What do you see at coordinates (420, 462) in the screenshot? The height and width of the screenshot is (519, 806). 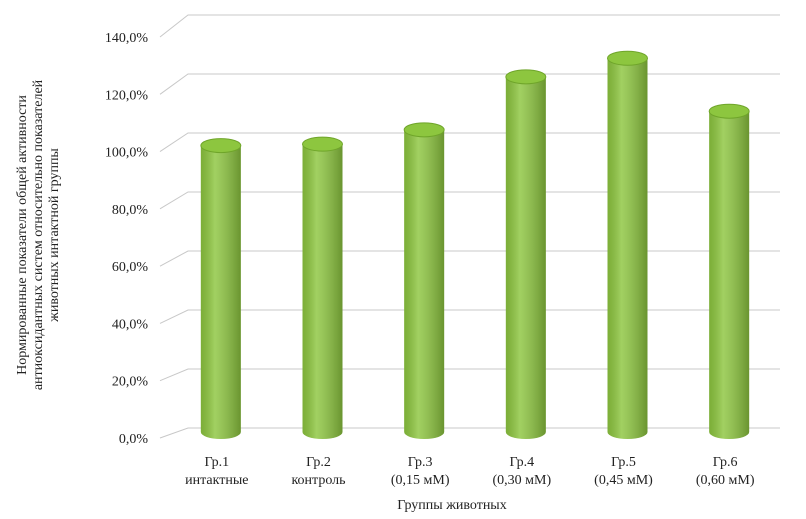 I see `x-tick-label: Гр.3` at bounding box center [420, 462].